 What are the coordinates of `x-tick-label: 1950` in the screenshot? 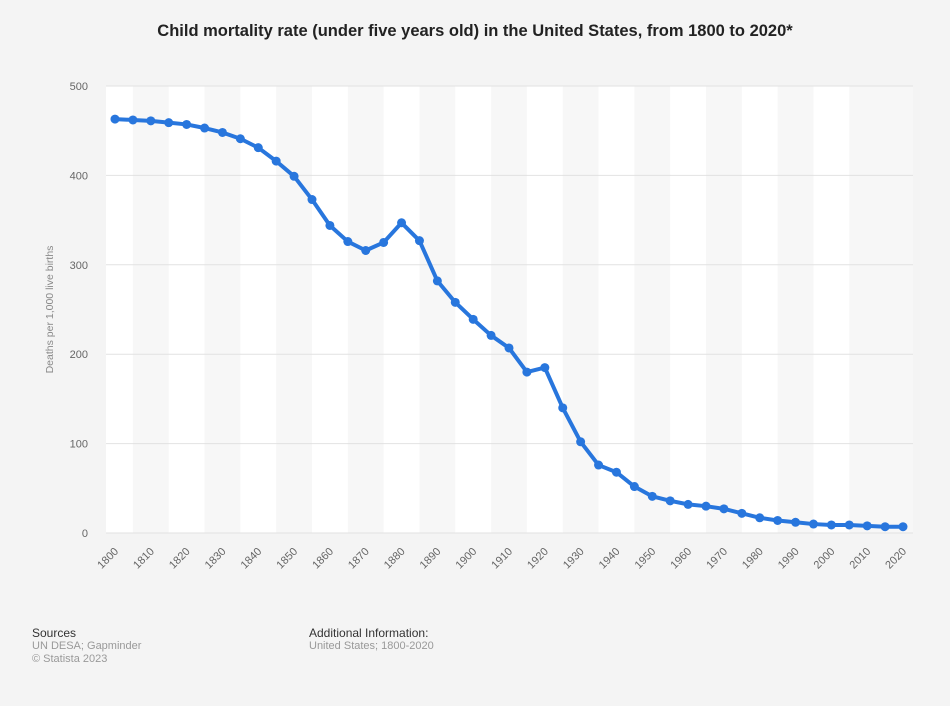 It's located at (646, 559).